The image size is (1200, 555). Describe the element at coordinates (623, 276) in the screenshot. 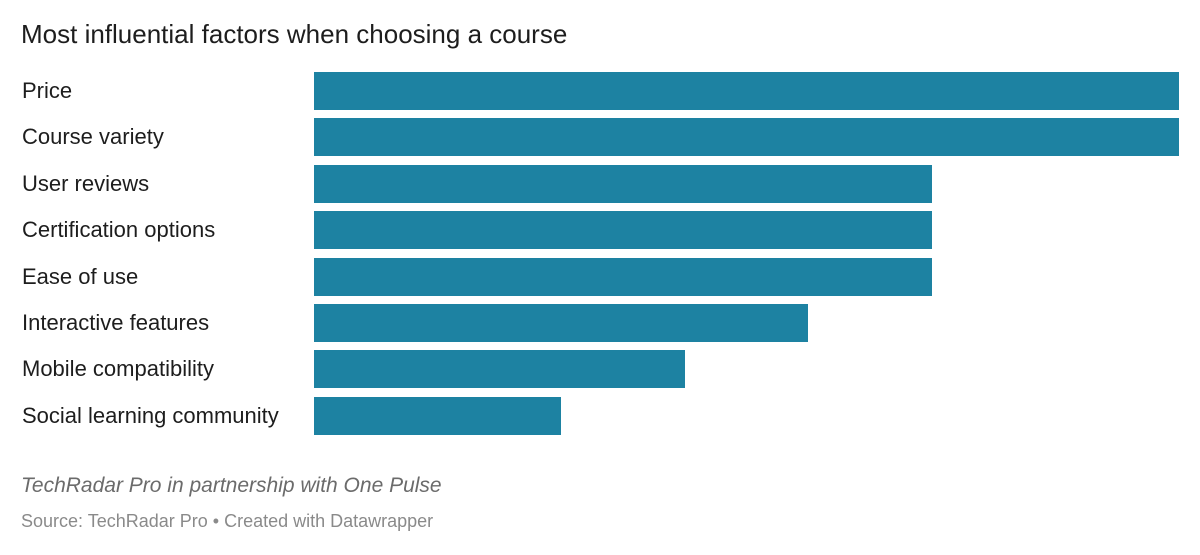

I see `bar-ease-of-use` at that location.